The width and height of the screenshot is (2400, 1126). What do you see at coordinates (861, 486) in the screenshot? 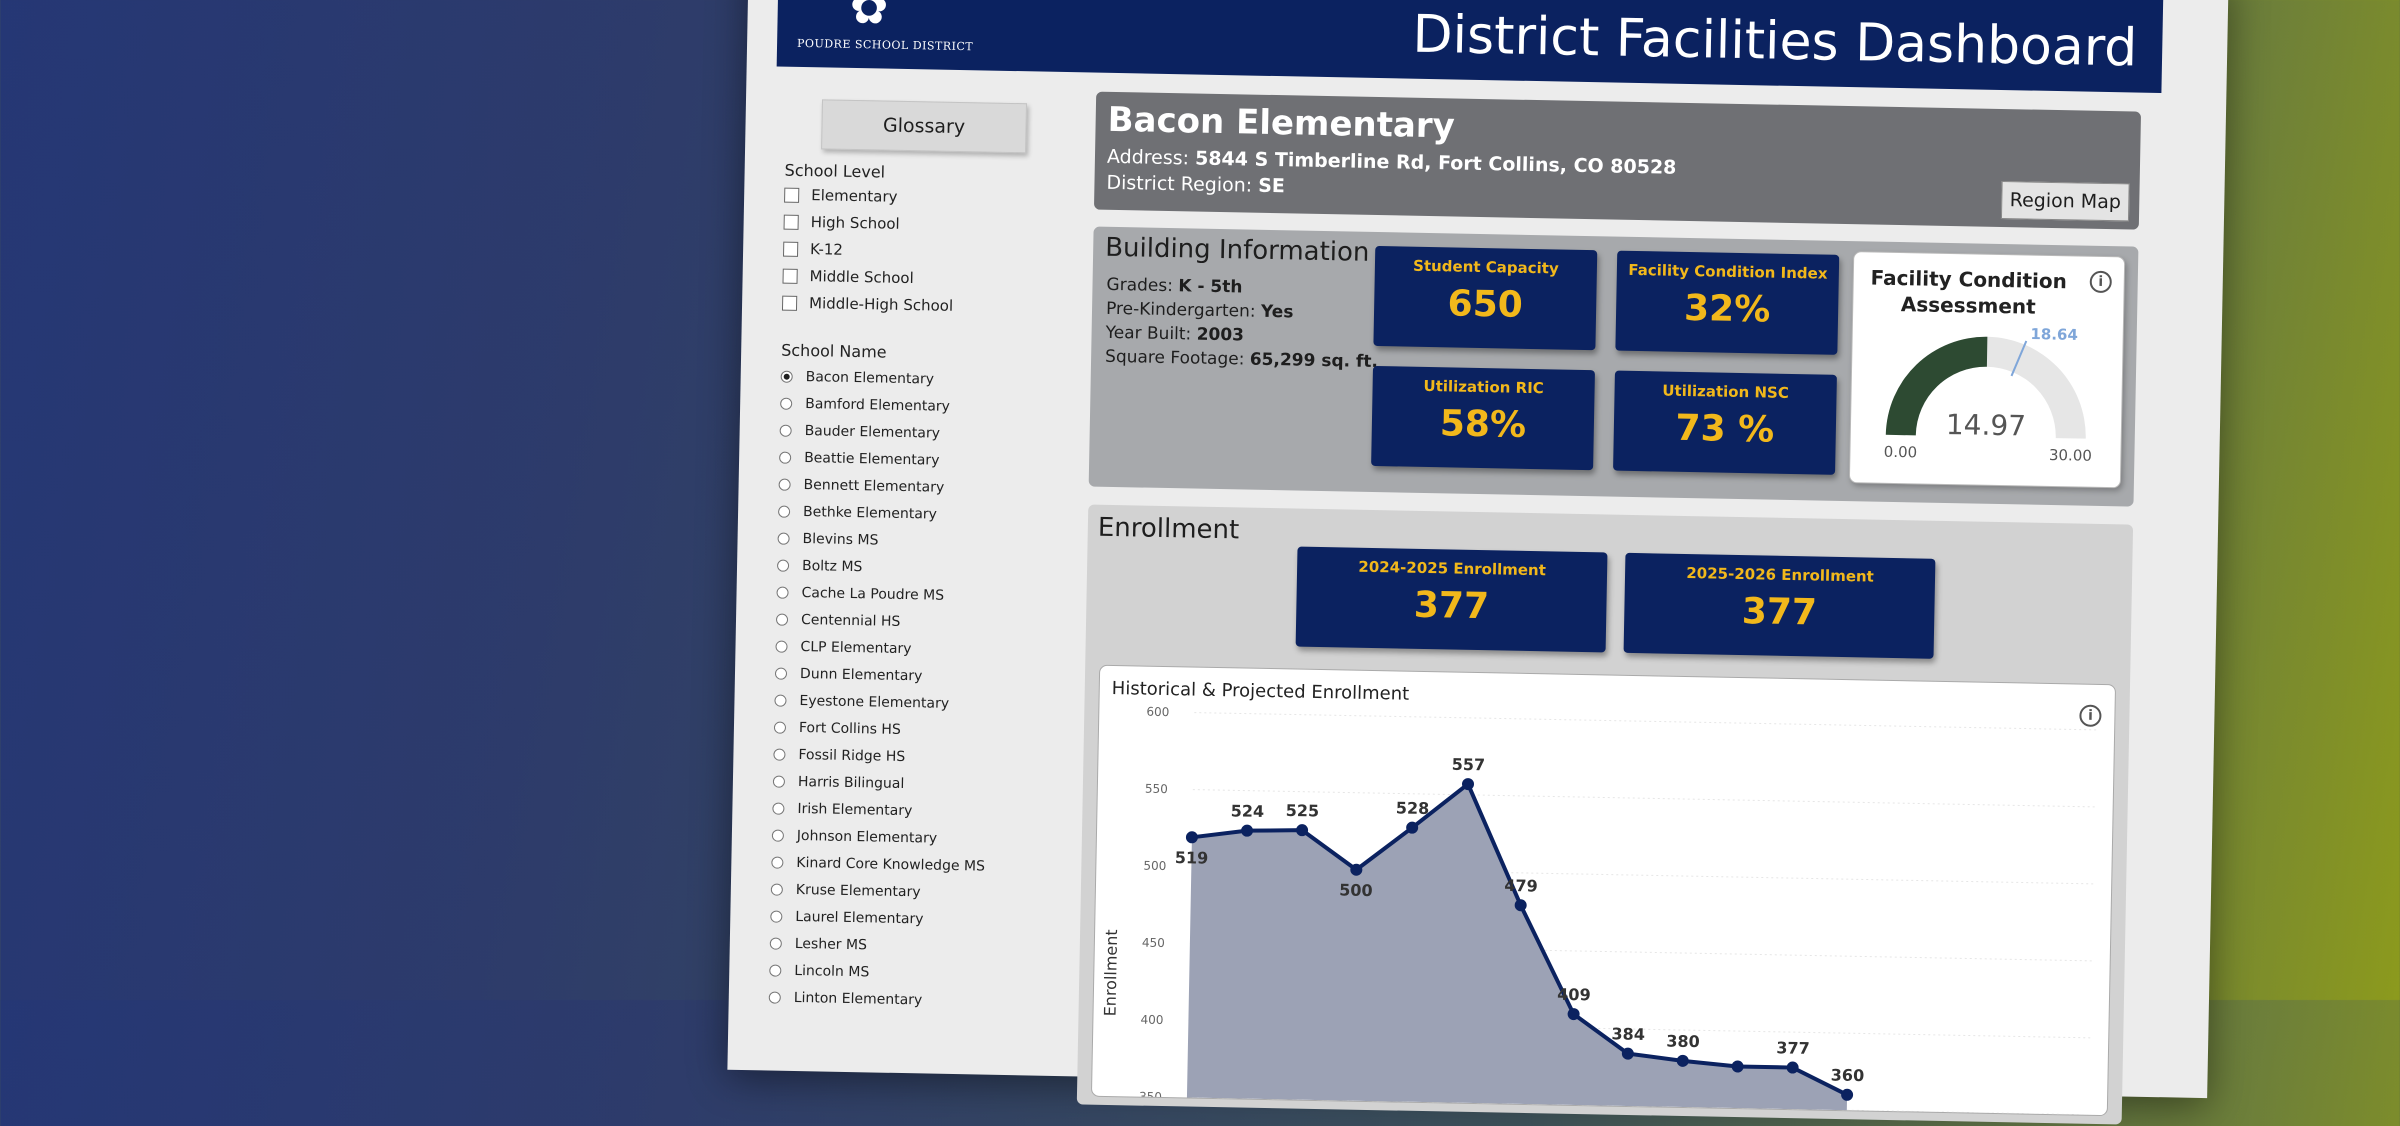
I see `school-name-option: Bennett Elementary` at bounding box center [861, 486].